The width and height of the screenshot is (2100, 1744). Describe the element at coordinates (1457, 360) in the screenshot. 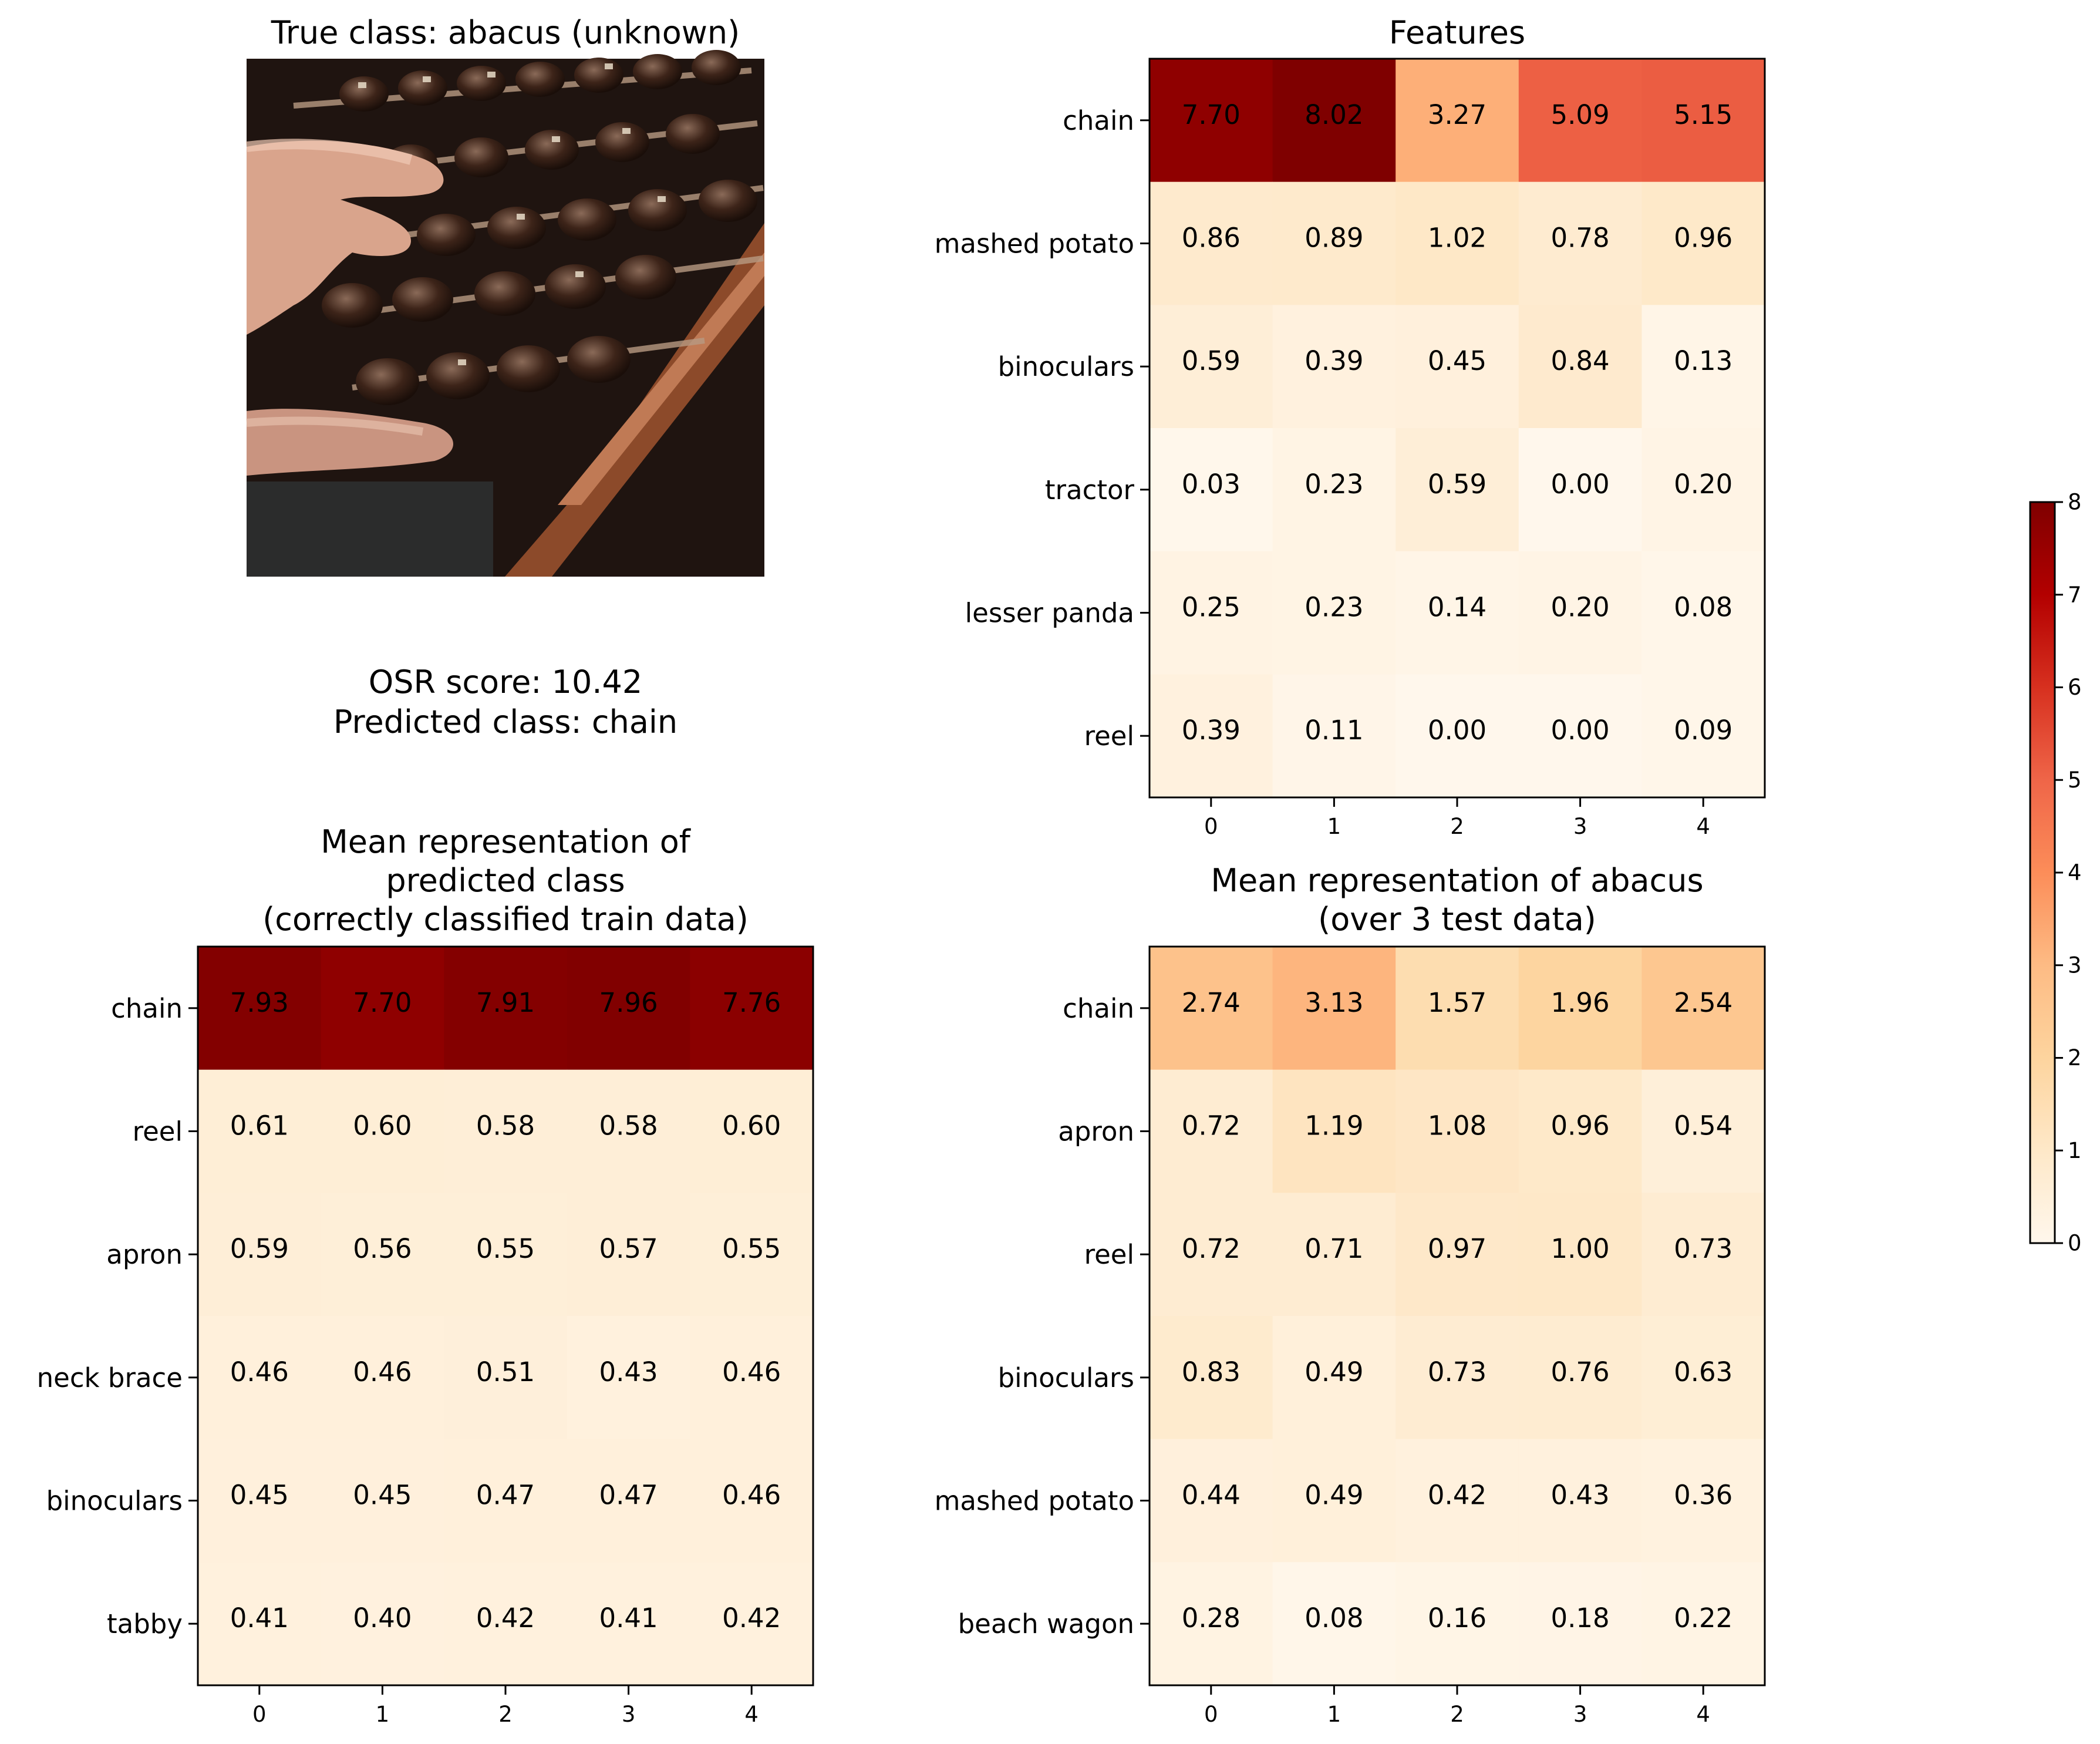

I see `cell-value-label: 0.45` at that location.